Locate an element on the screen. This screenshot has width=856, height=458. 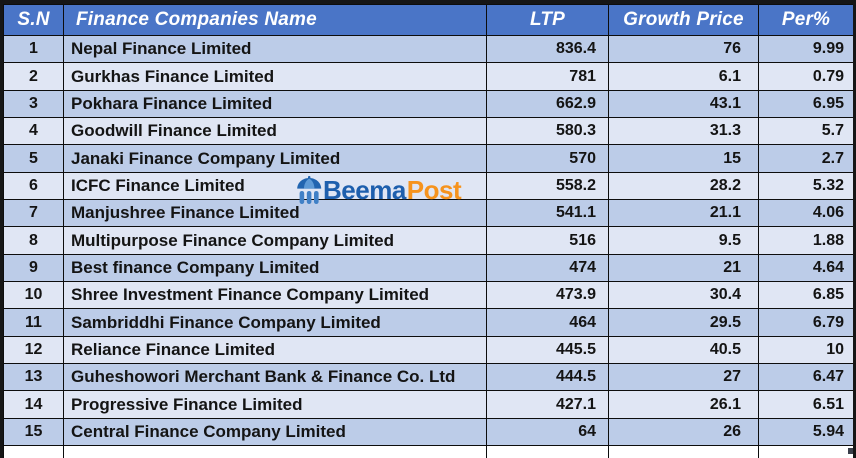
cell-growth-price: 76 is located at coordinates (683, 49).